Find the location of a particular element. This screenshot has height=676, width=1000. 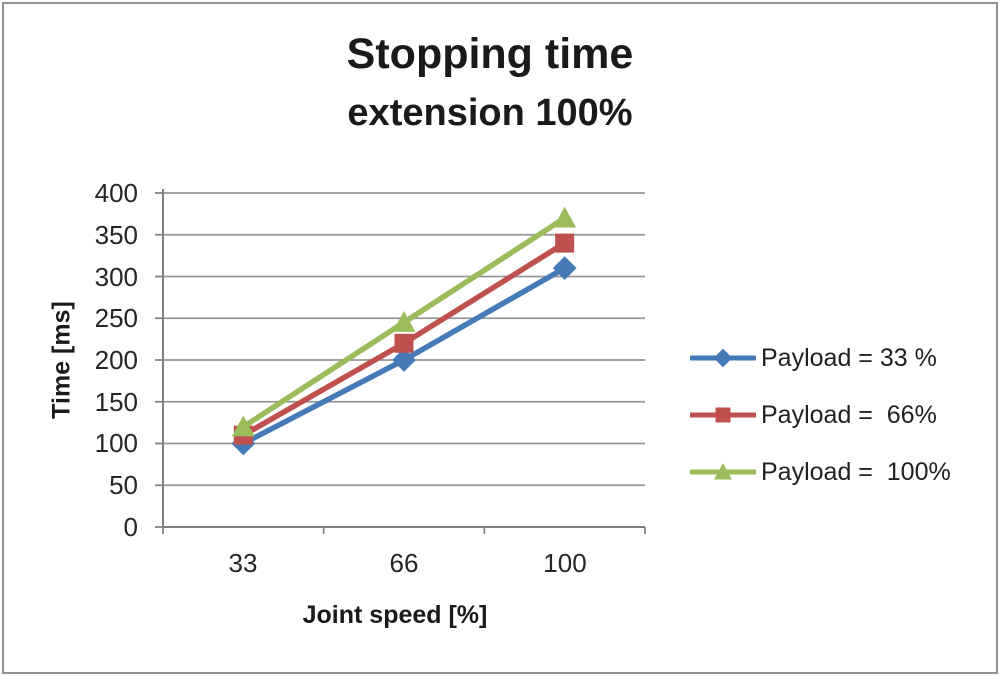

legend-label-payload-33: Payload = 33 % is located at coordinates (849, 357).